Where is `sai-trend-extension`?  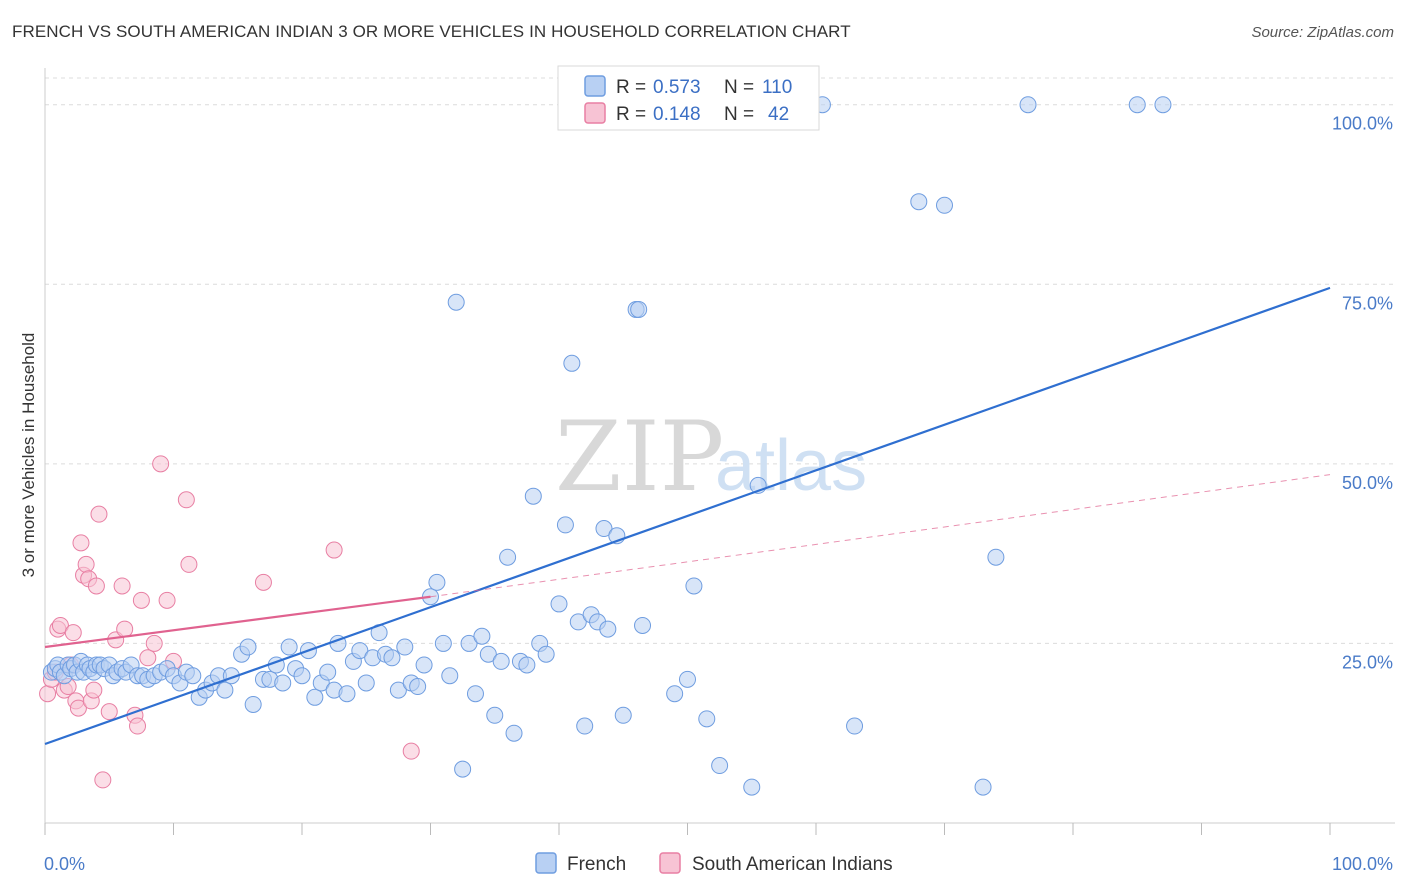
sai-trend-extension is located at coordinates (880, 536).